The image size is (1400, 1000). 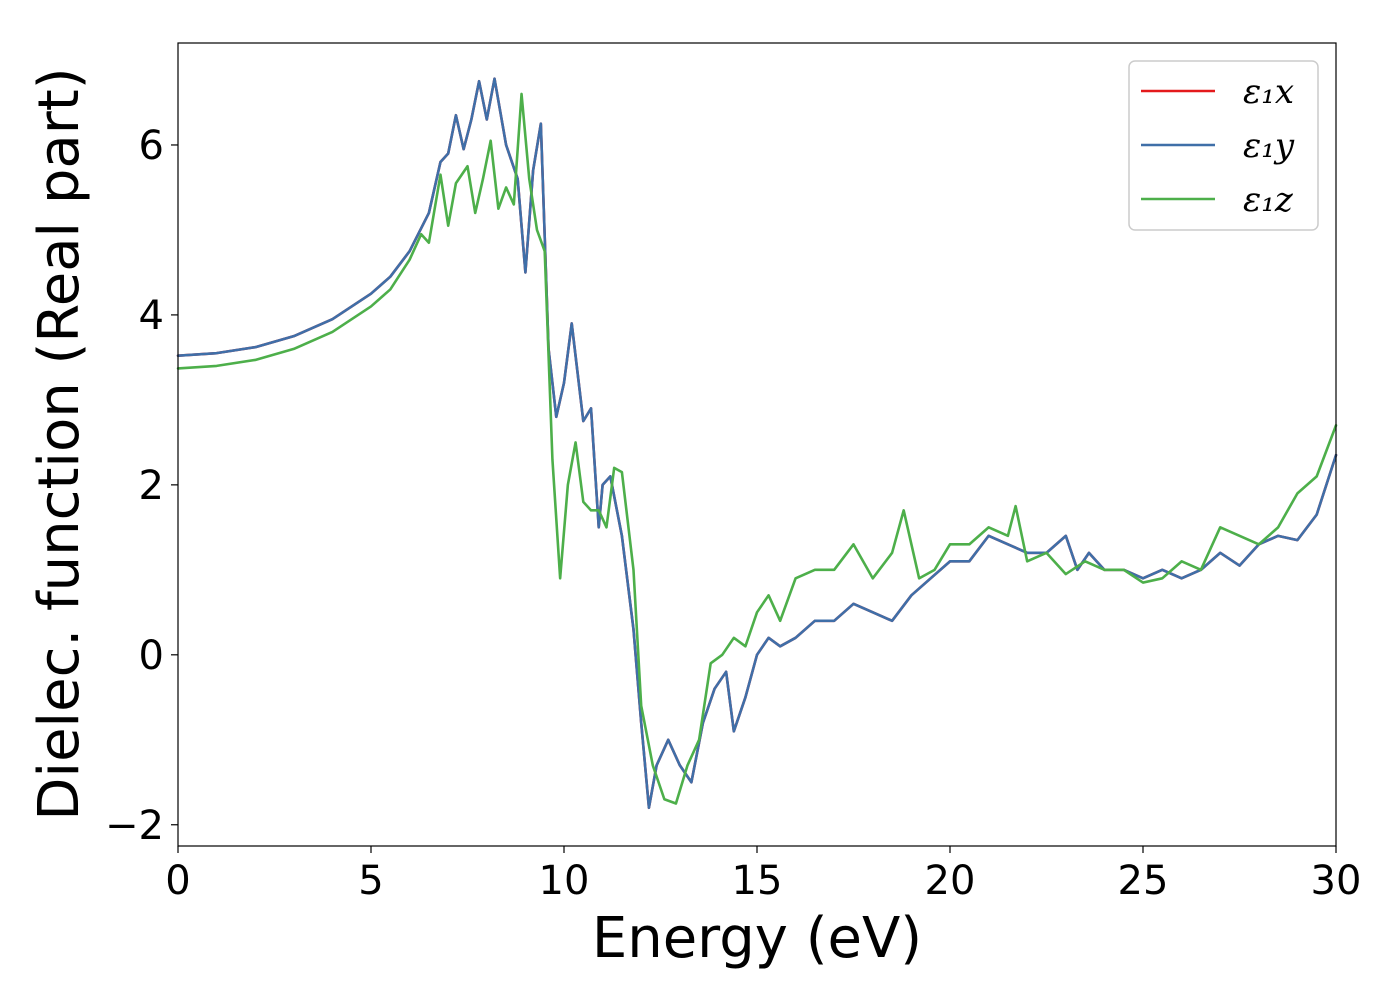 I want to click on legend-box, so click(x=1223, y=145).